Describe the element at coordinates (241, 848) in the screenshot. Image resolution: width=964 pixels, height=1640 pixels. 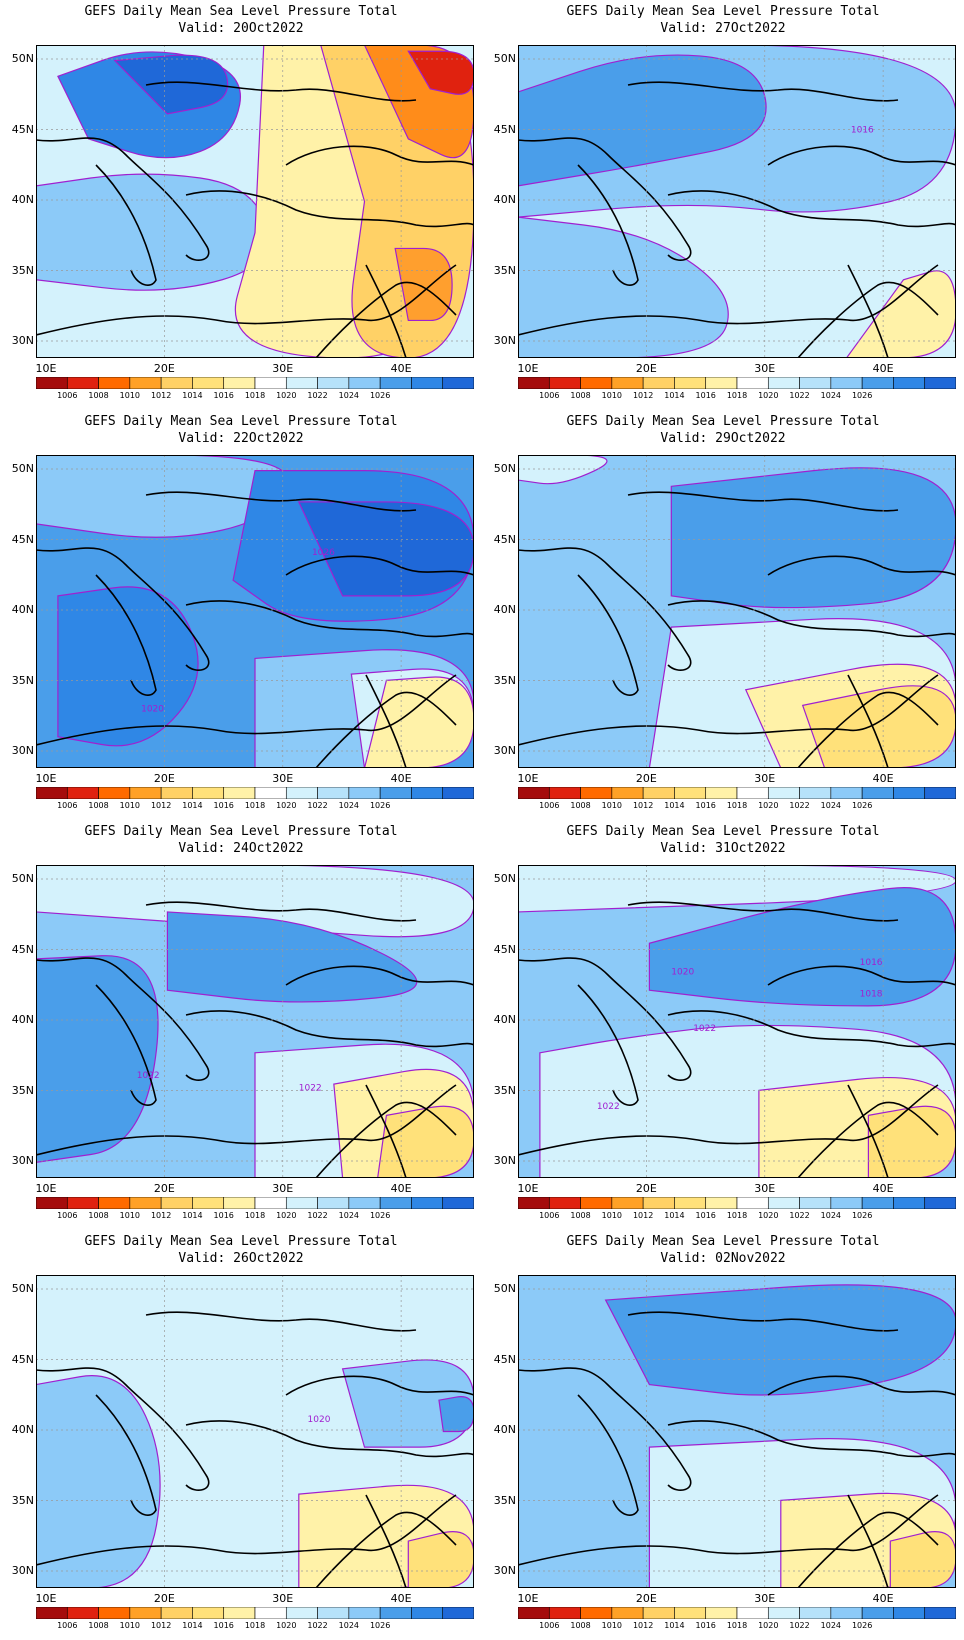
I see `panel-valid-date: Valid: 24Oct2022` at that location.